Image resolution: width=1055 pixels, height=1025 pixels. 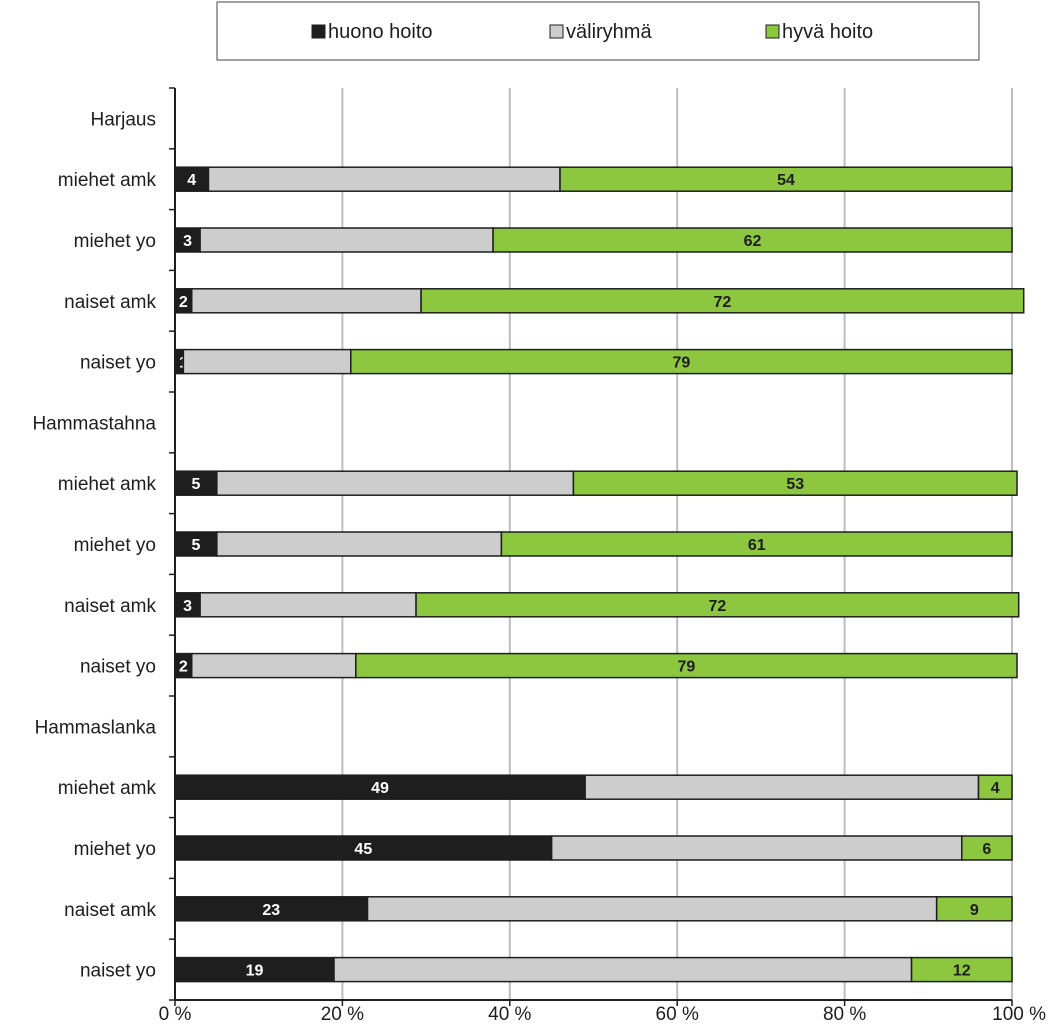 What do you see at coordinates (380, 32) in the screenshot?
I see `legend-label: huono hoito` at bounding box center [380, 32].